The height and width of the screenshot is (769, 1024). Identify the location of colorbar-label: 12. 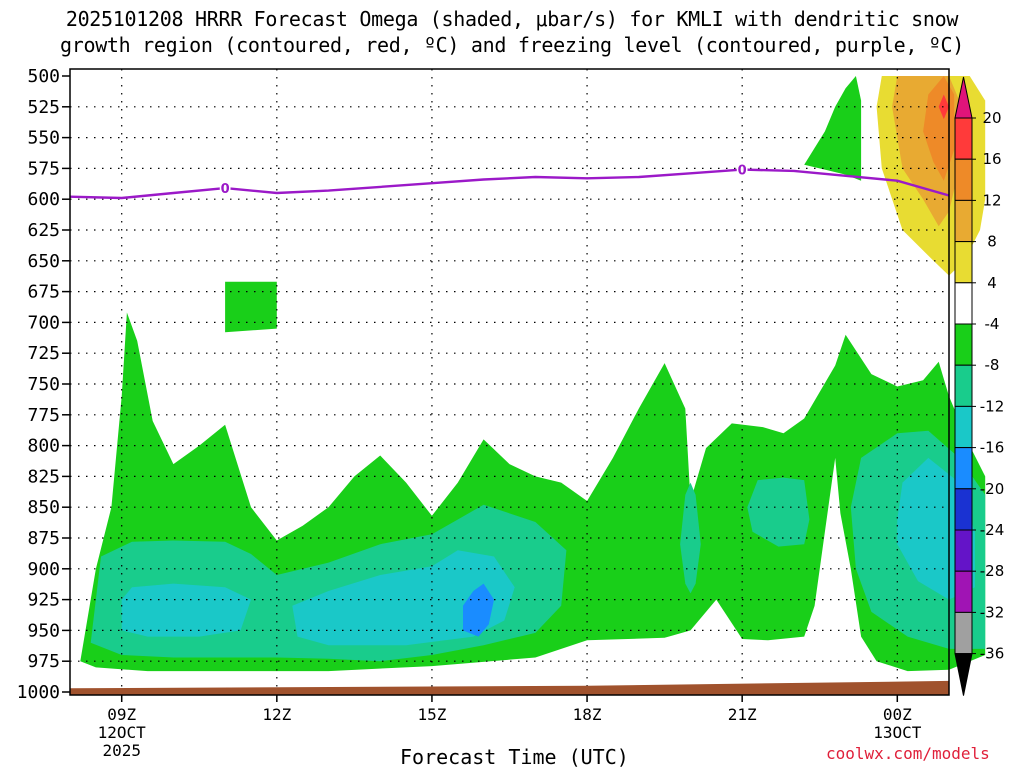
(991, 200).